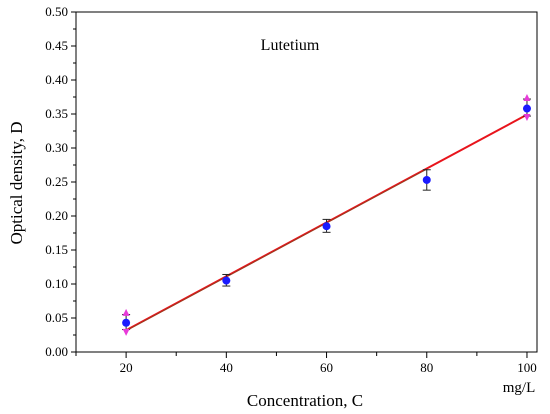  I want to click on y-axis-title: Optical density, D, so click(16, 182).